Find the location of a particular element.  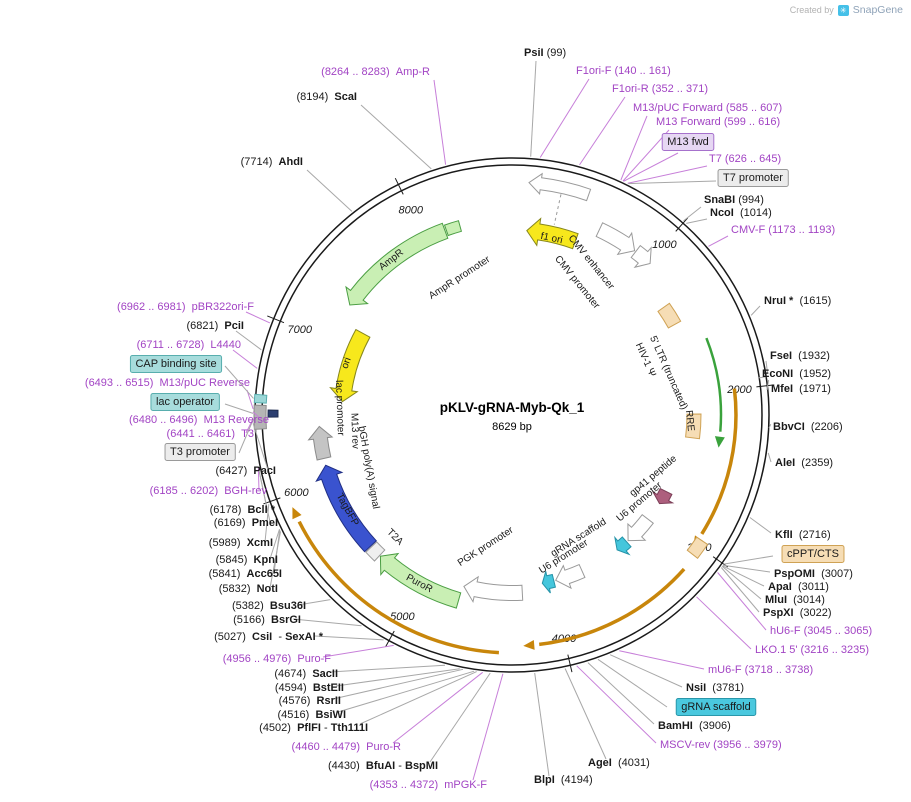

leader-pspxi is located at coordinates (740, 590).